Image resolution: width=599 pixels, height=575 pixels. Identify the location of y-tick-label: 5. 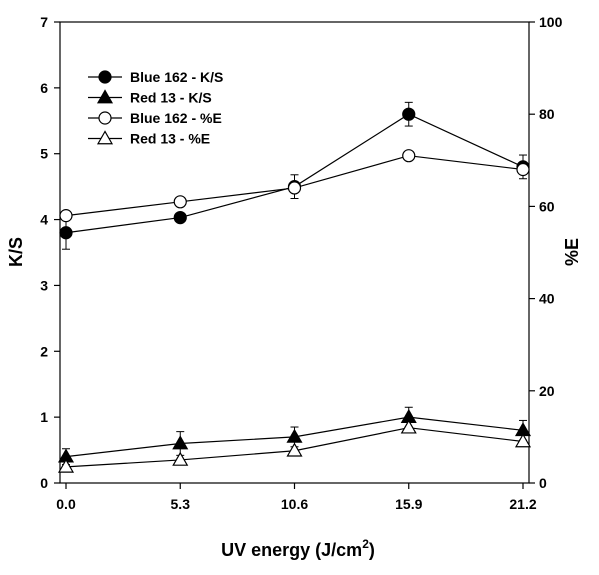
(44, 154).